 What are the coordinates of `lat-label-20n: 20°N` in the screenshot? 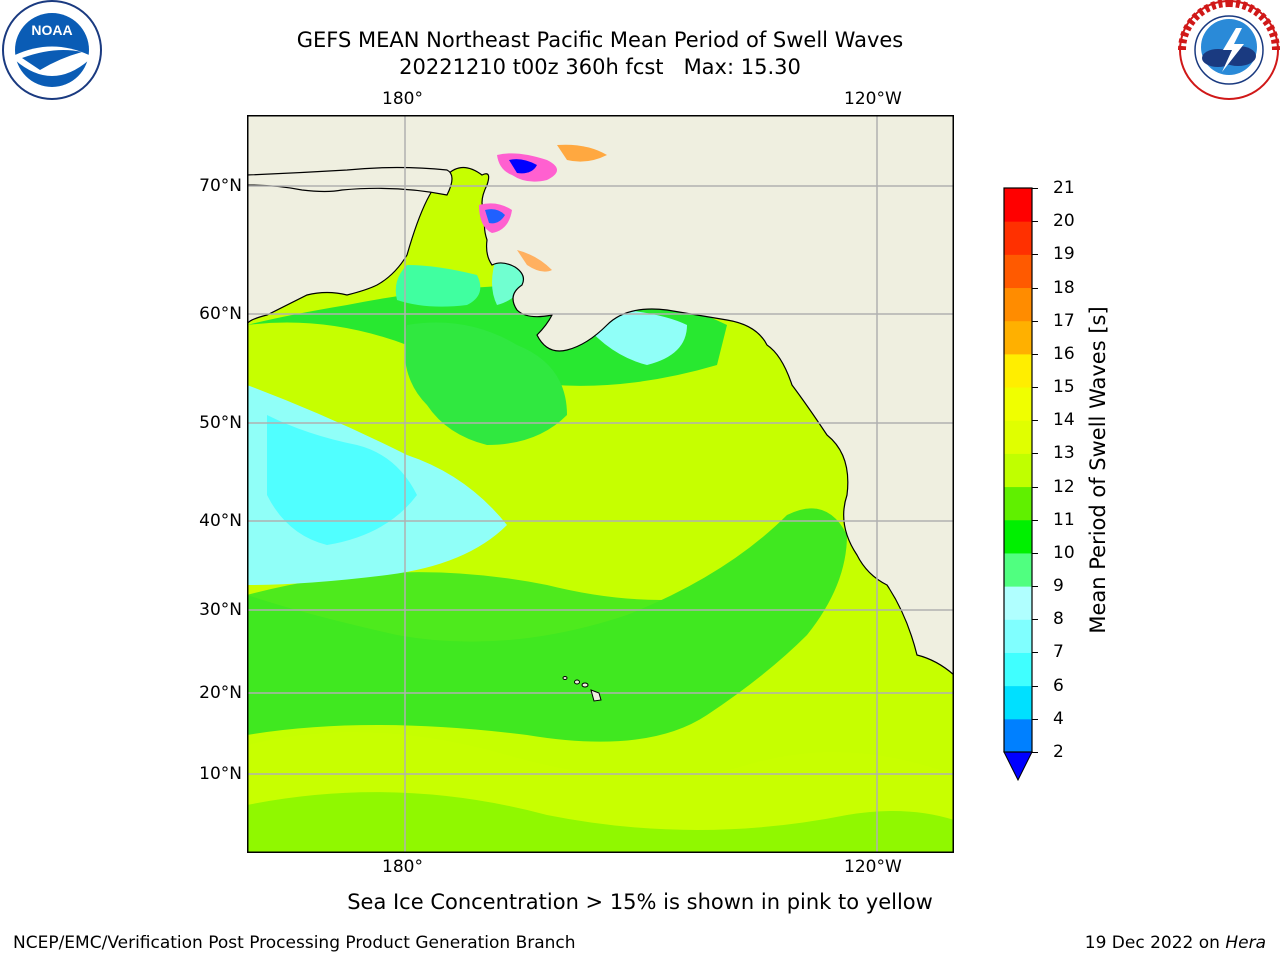 It's located at (220, 693).